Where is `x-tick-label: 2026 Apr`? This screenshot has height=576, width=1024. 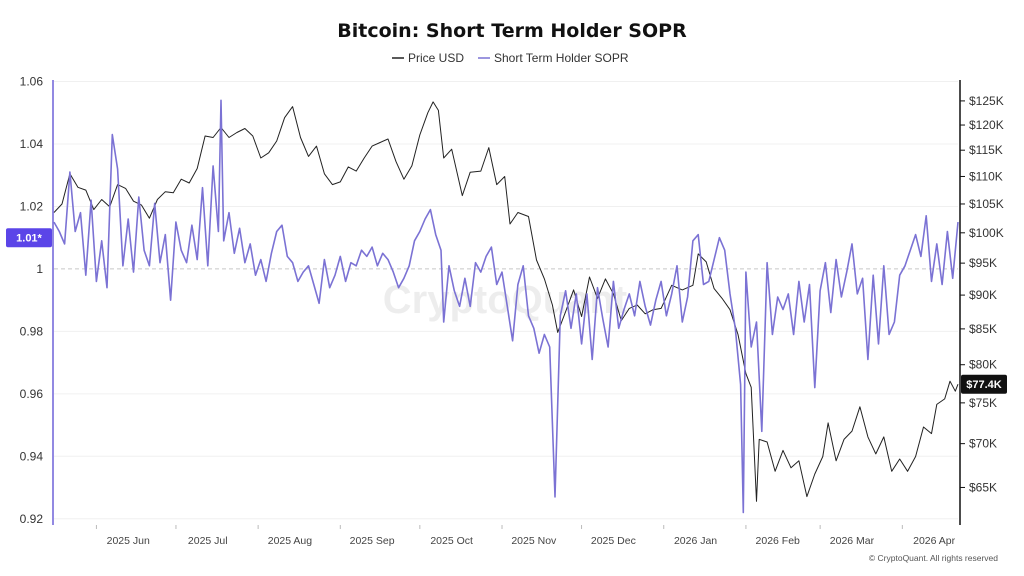
x-tick-label: 2026 Apr is located at coordinates (934, 541).